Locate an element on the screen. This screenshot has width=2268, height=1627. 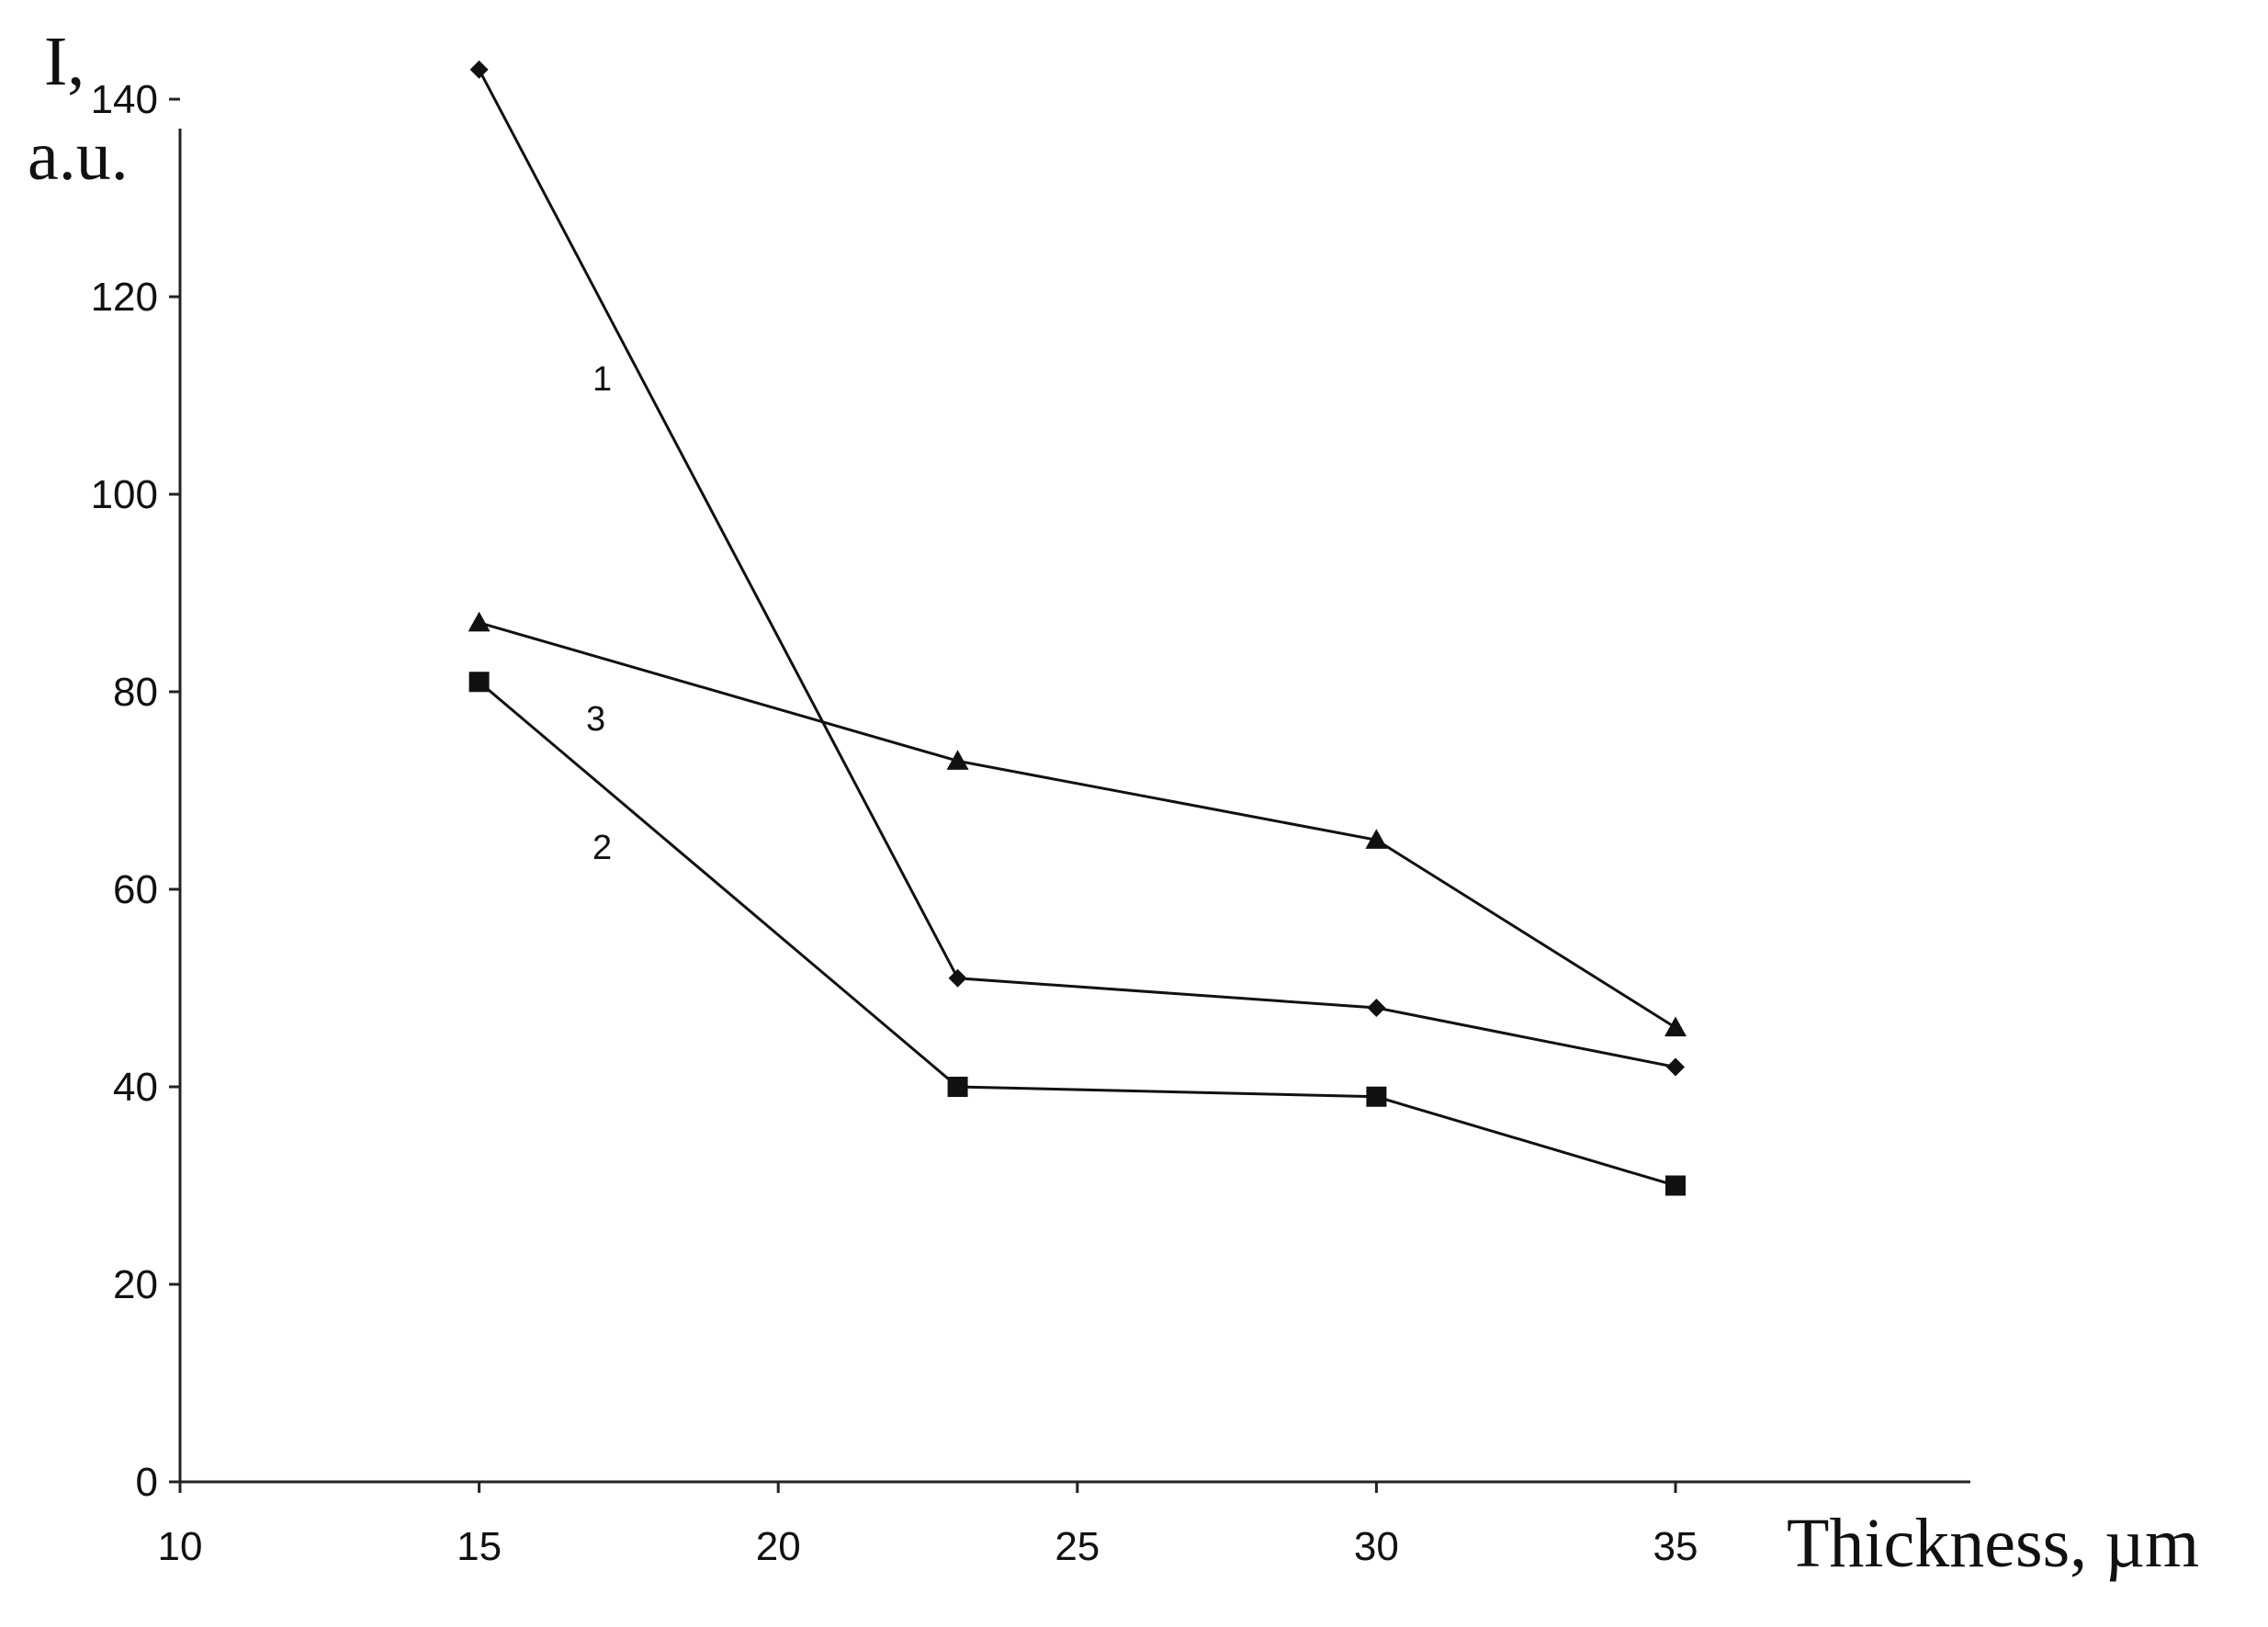
series-label-2: 2 is located at coordinates (602, 848).